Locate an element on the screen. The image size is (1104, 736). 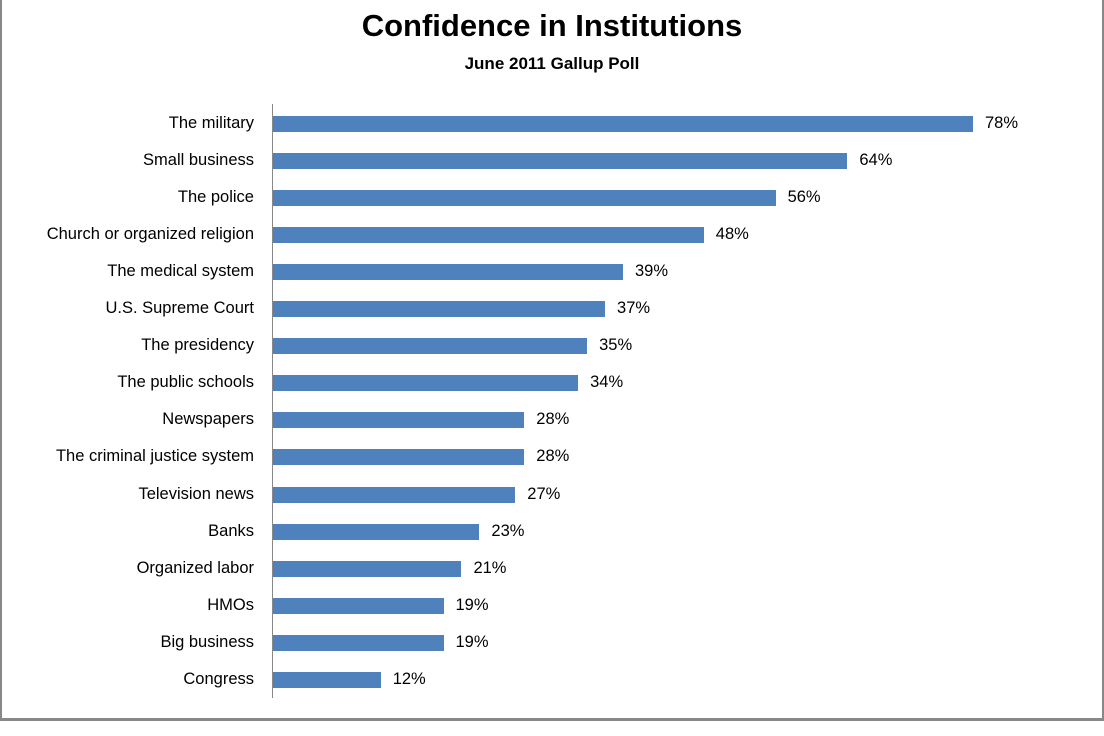
data-label: 37% is located at coordinates (634, 308).